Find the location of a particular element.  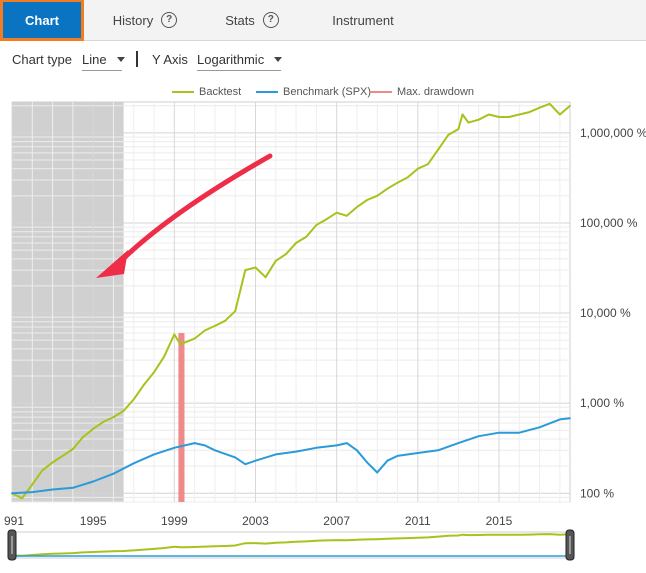

legend-label: Max. drawdown is located at coordinates (436, 92).